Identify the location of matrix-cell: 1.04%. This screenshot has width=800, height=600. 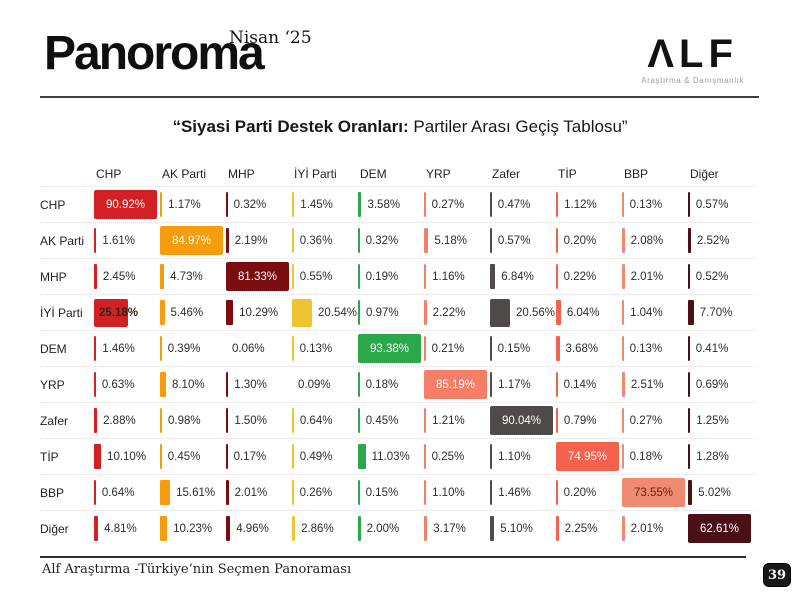
(655, 312).